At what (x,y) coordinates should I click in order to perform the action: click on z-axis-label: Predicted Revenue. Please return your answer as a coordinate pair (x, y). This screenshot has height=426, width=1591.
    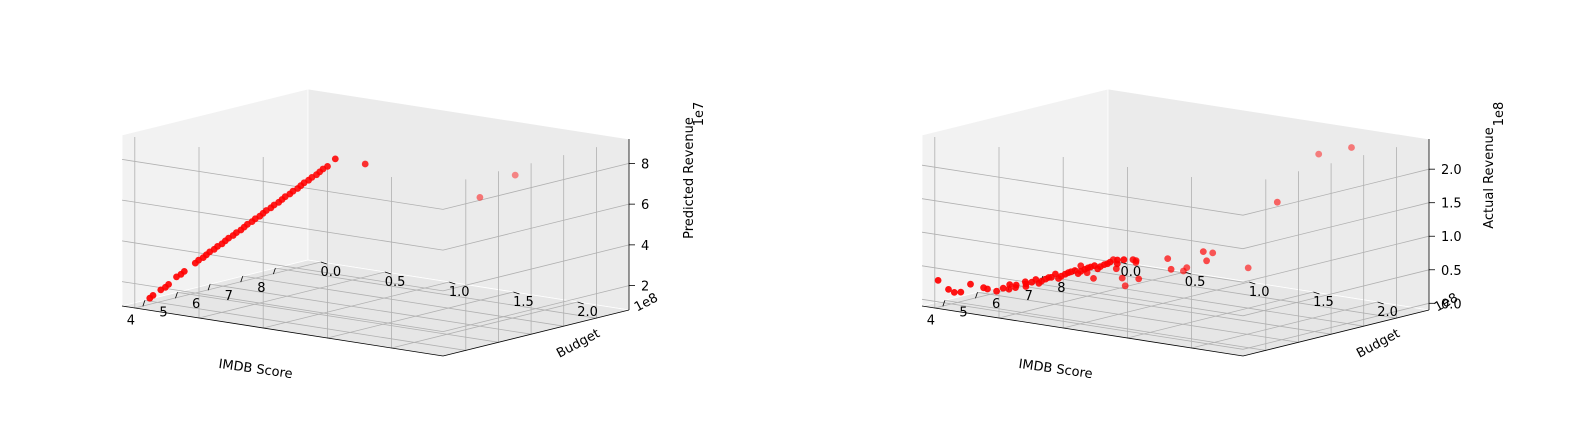
    Looking at the image, I should click on (689, 178).